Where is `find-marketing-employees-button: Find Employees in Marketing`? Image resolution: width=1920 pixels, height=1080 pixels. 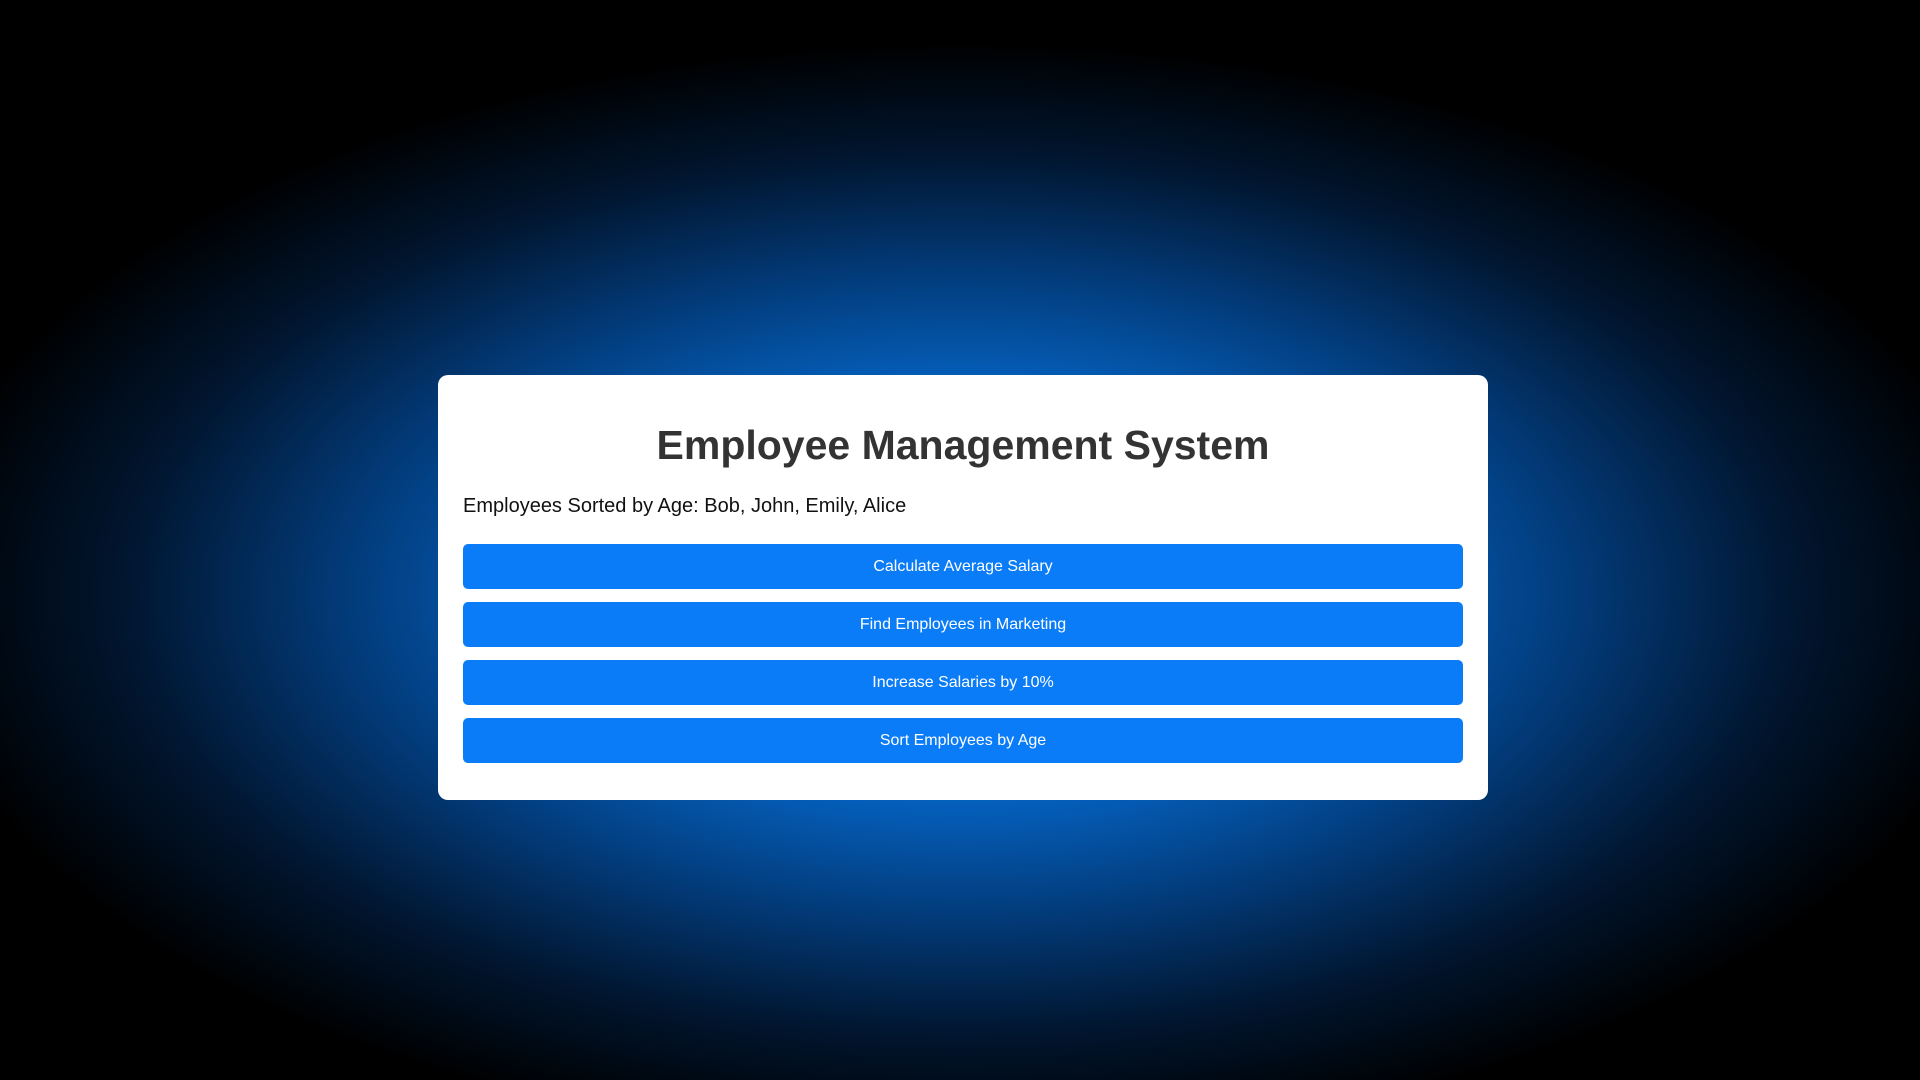
find-marketing-employees-button: Find Employees in Marketing is located at coordinates (963, 624).